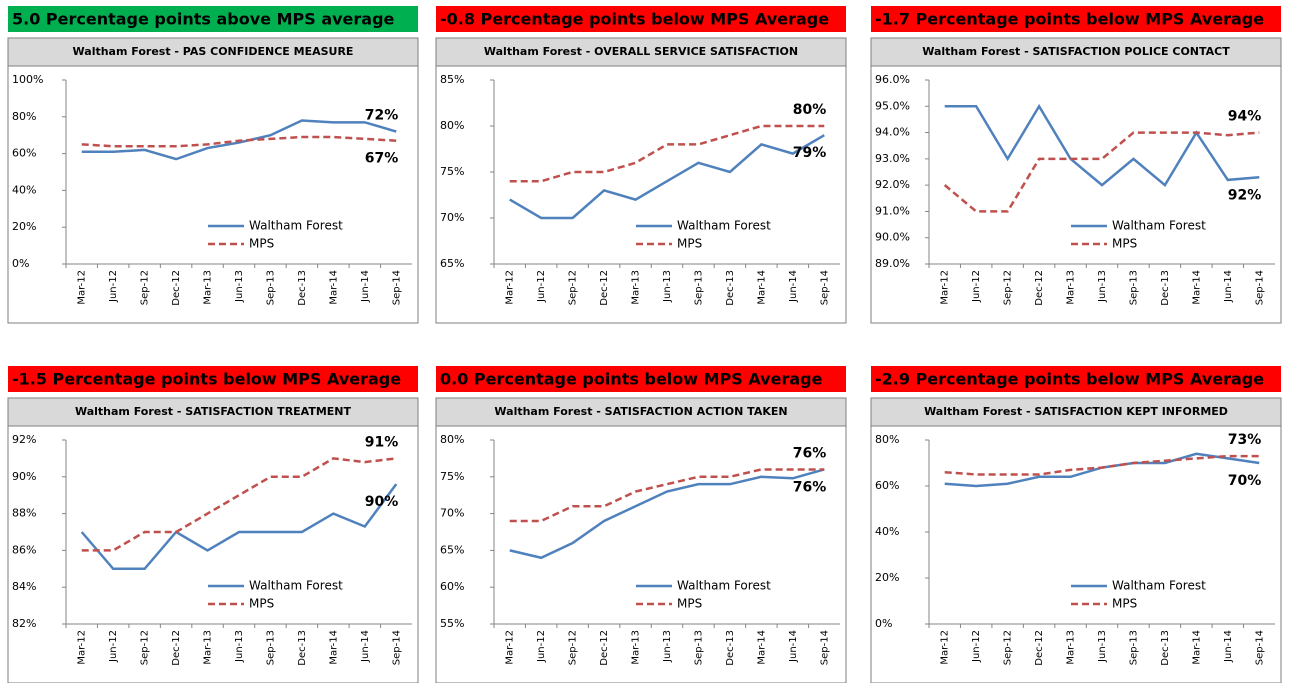 This screenshot has height=683, width=1289. Describe the element at coordinates (24, 513) in the screenshot. I see `y-tick-label: 88%` at that location.